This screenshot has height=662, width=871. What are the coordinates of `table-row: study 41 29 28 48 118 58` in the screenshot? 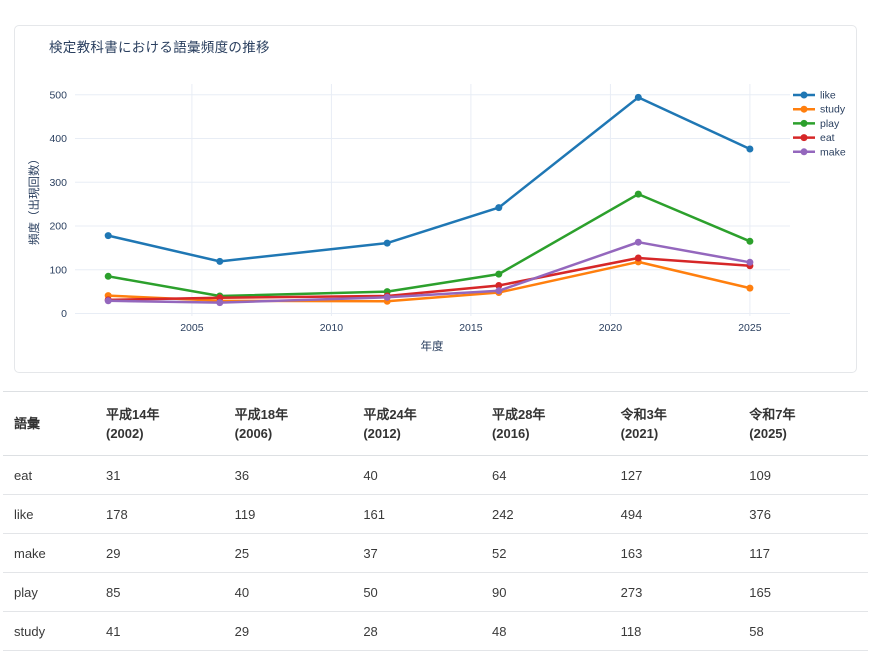 It's located at (435, 631).